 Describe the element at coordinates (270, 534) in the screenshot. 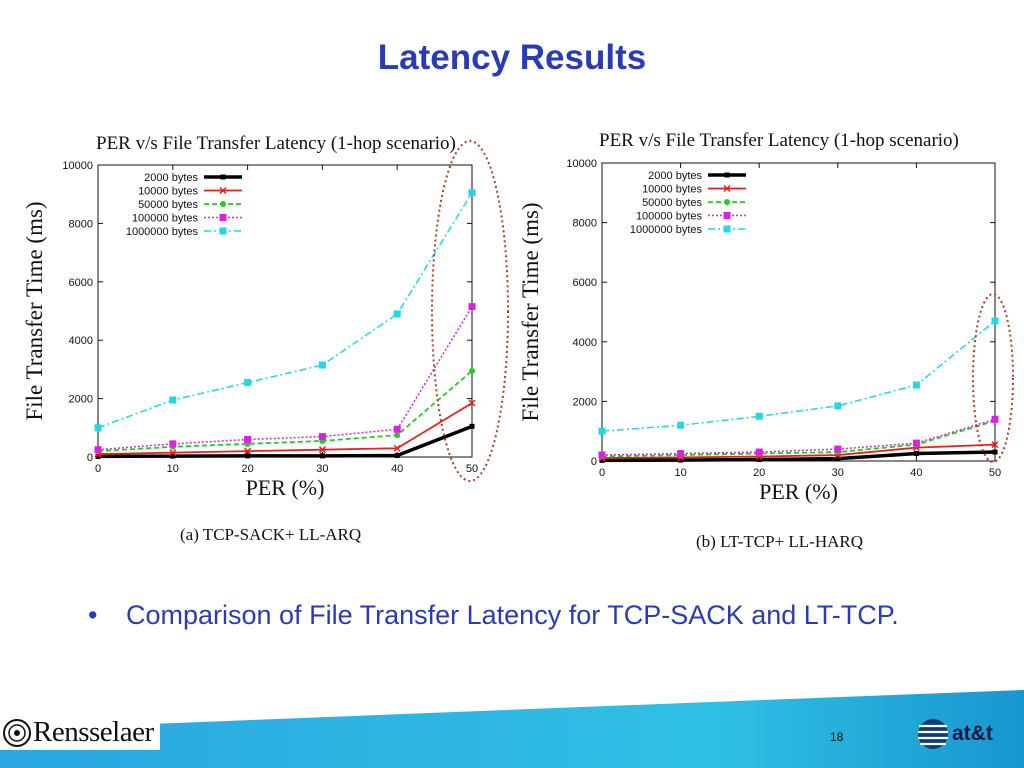

I see `chart-caption: (a) TCP-SACK+ LL-ARQ` at that location.